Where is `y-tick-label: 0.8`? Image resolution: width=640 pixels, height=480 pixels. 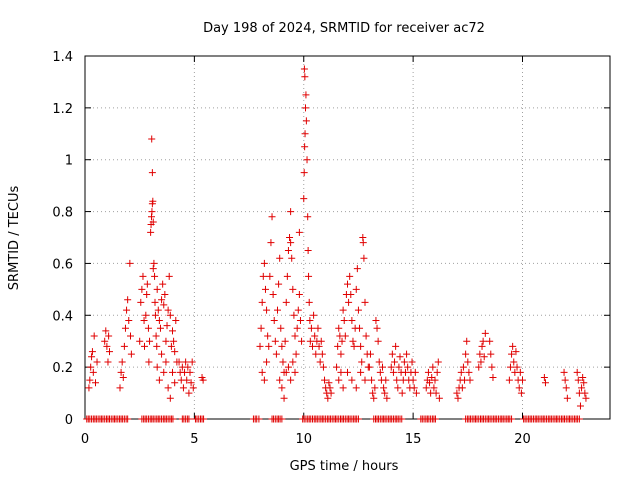 y-tick-label: 0.8 is located at coordinates (62, 213).